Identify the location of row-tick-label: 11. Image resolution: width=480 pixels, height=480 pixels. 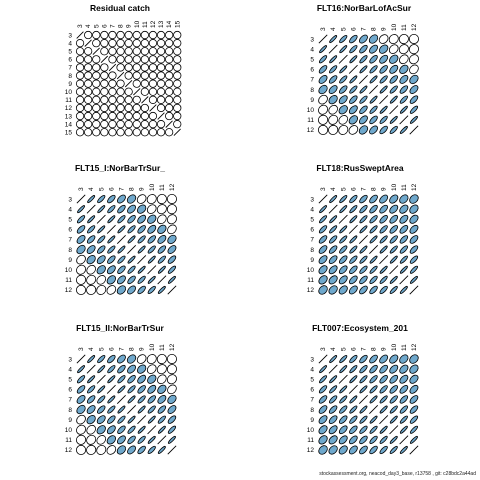
(310, 280).